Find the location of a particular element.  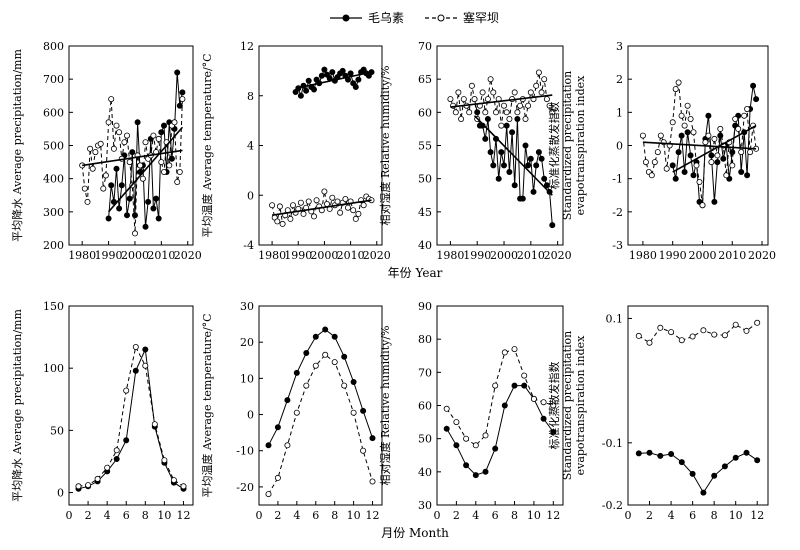

y-tick-label: 40 is located at coordinates (425, 472).